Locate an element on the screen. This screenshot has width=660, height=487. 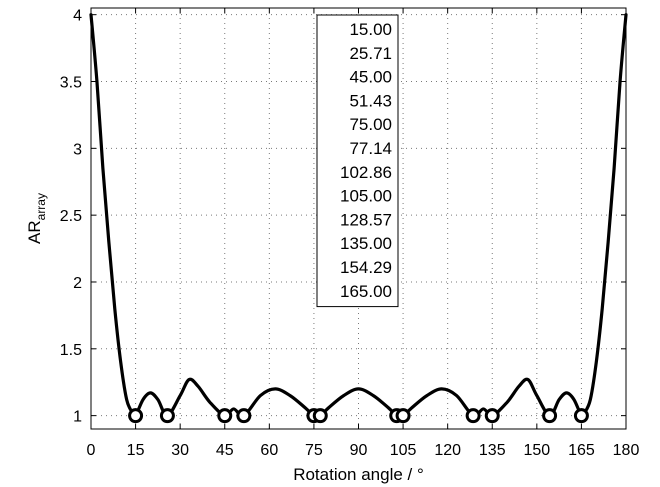
annotation-line: 135.00 is located at coordinates (366, 243).